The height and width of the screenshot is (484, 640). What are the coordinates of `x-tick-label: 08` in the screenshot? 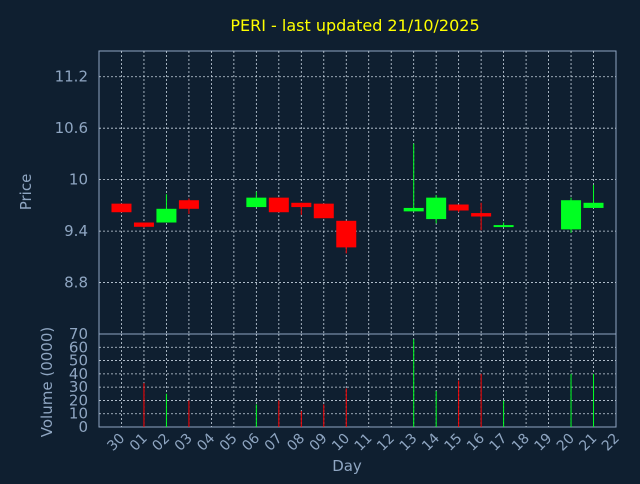 It's located at (296, 443).